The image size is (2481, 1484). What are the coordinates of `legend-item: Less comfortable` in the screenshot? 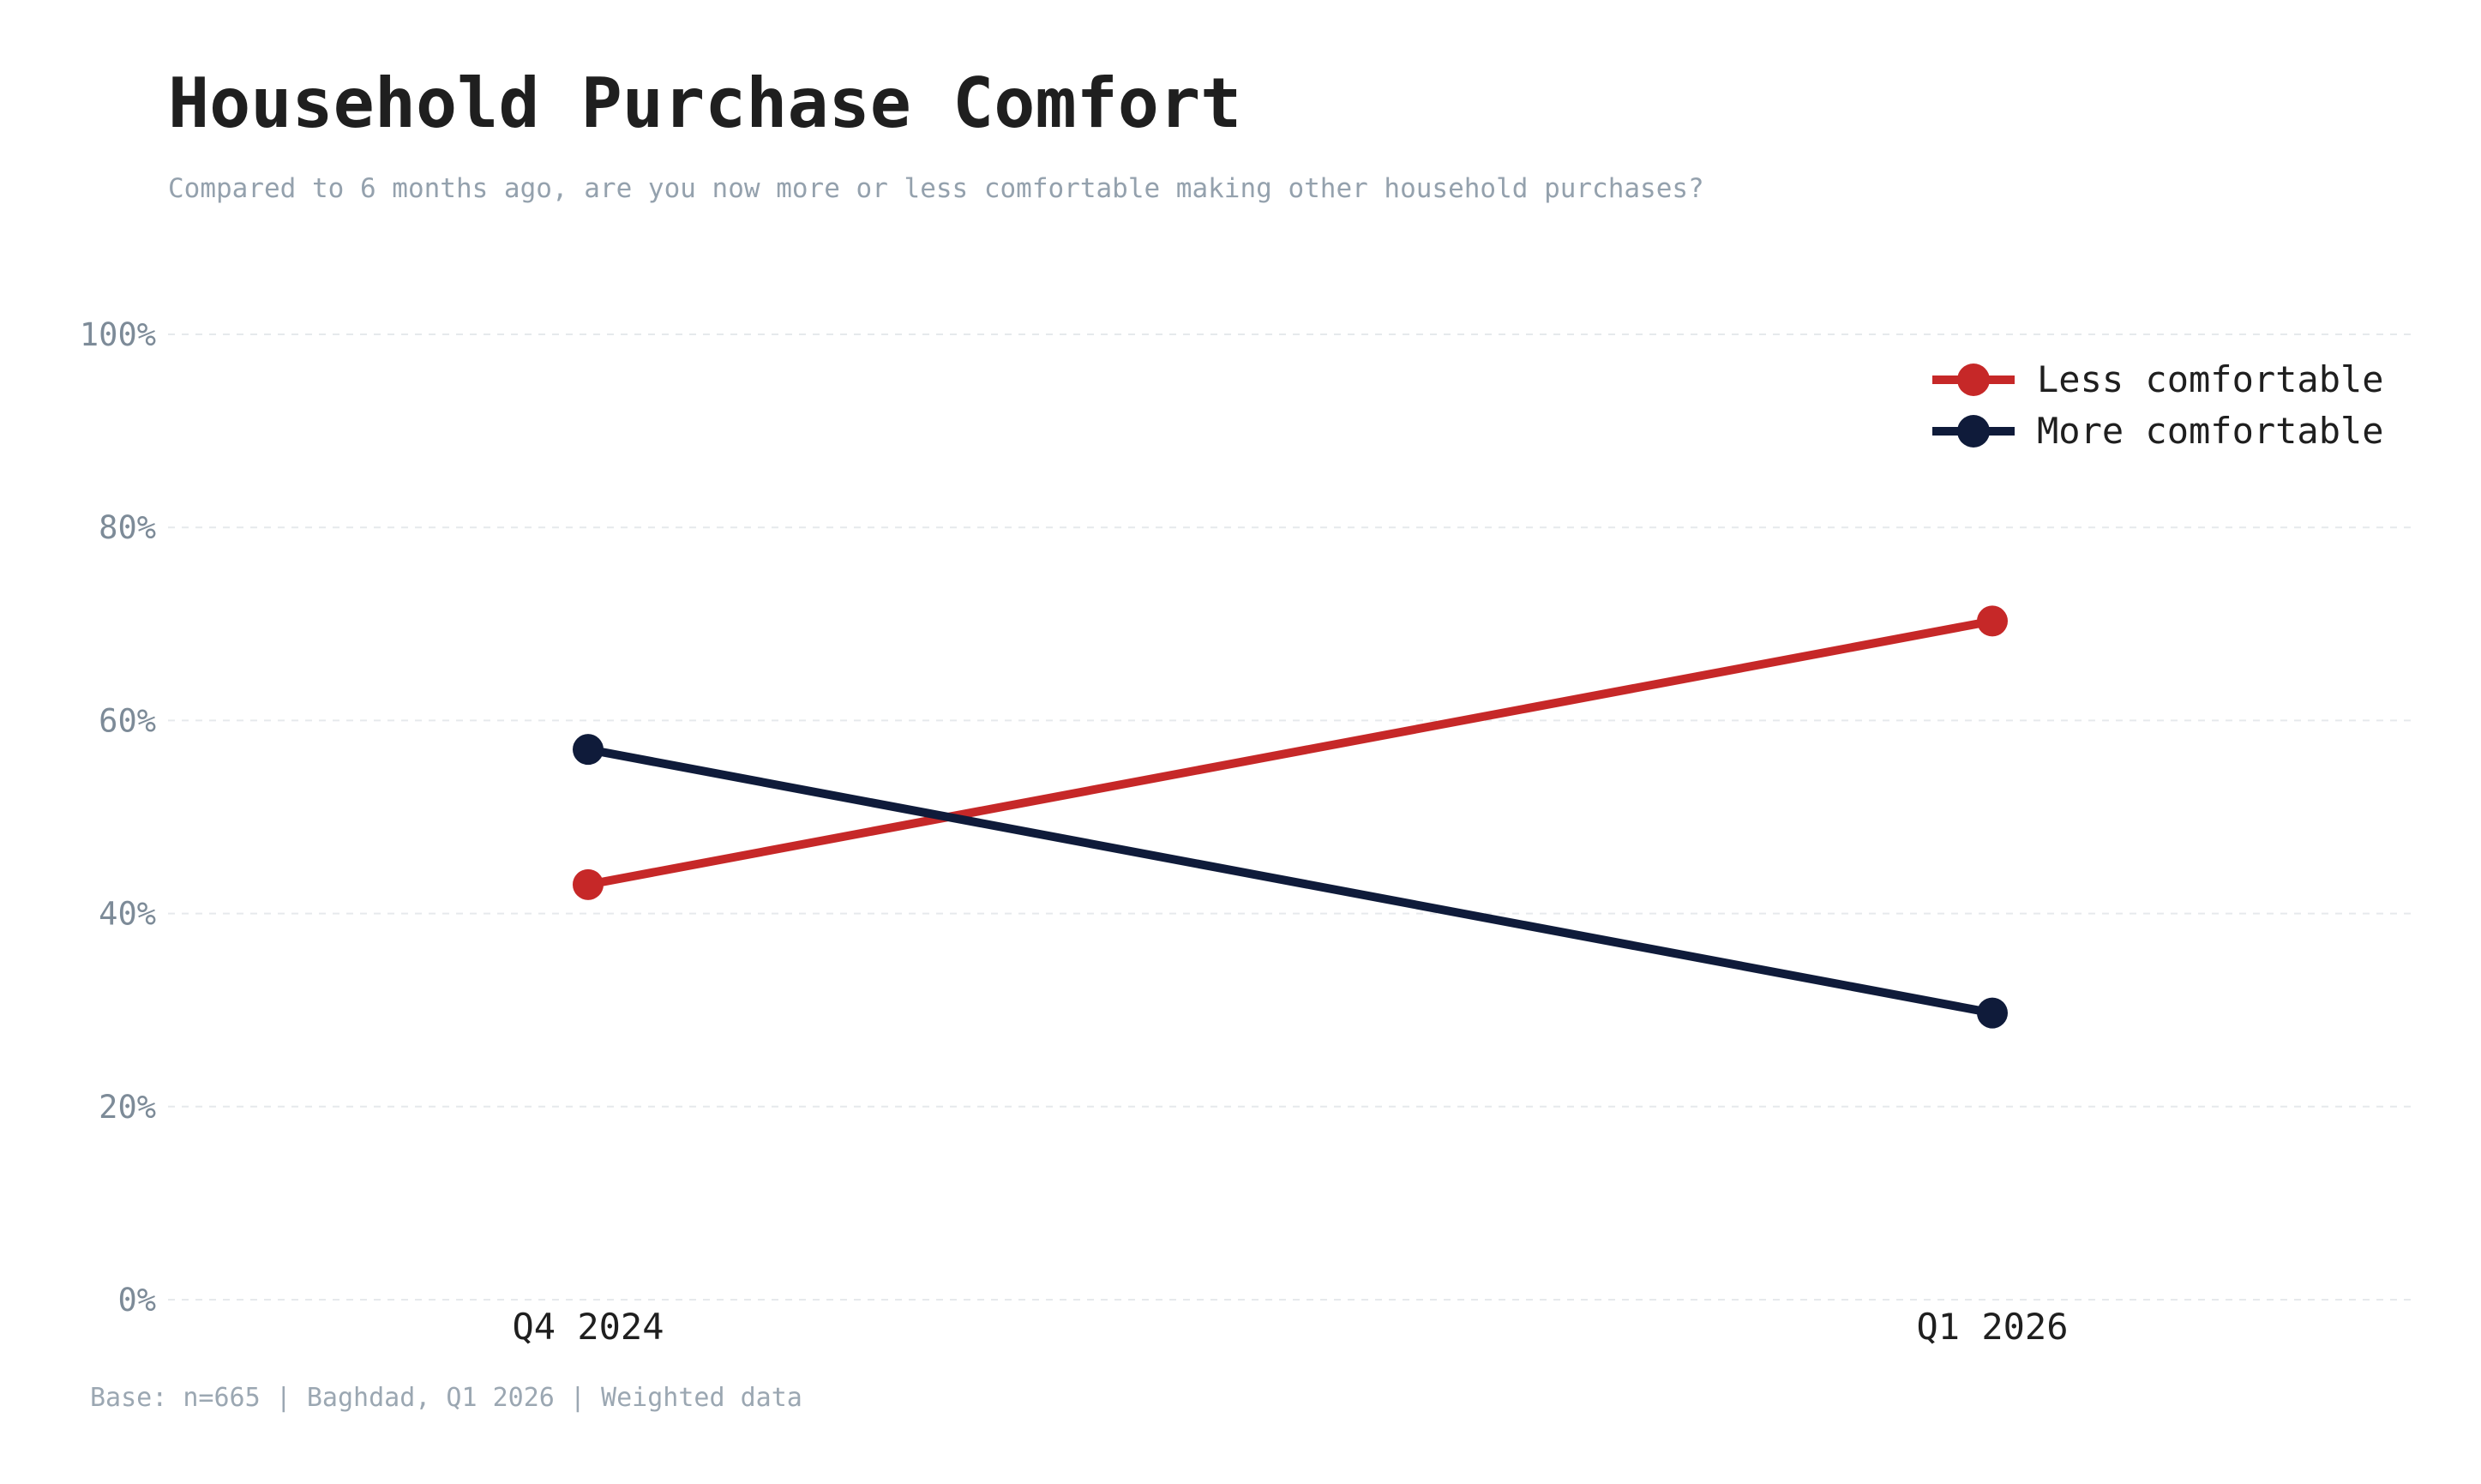 It's located at (2158, 379).